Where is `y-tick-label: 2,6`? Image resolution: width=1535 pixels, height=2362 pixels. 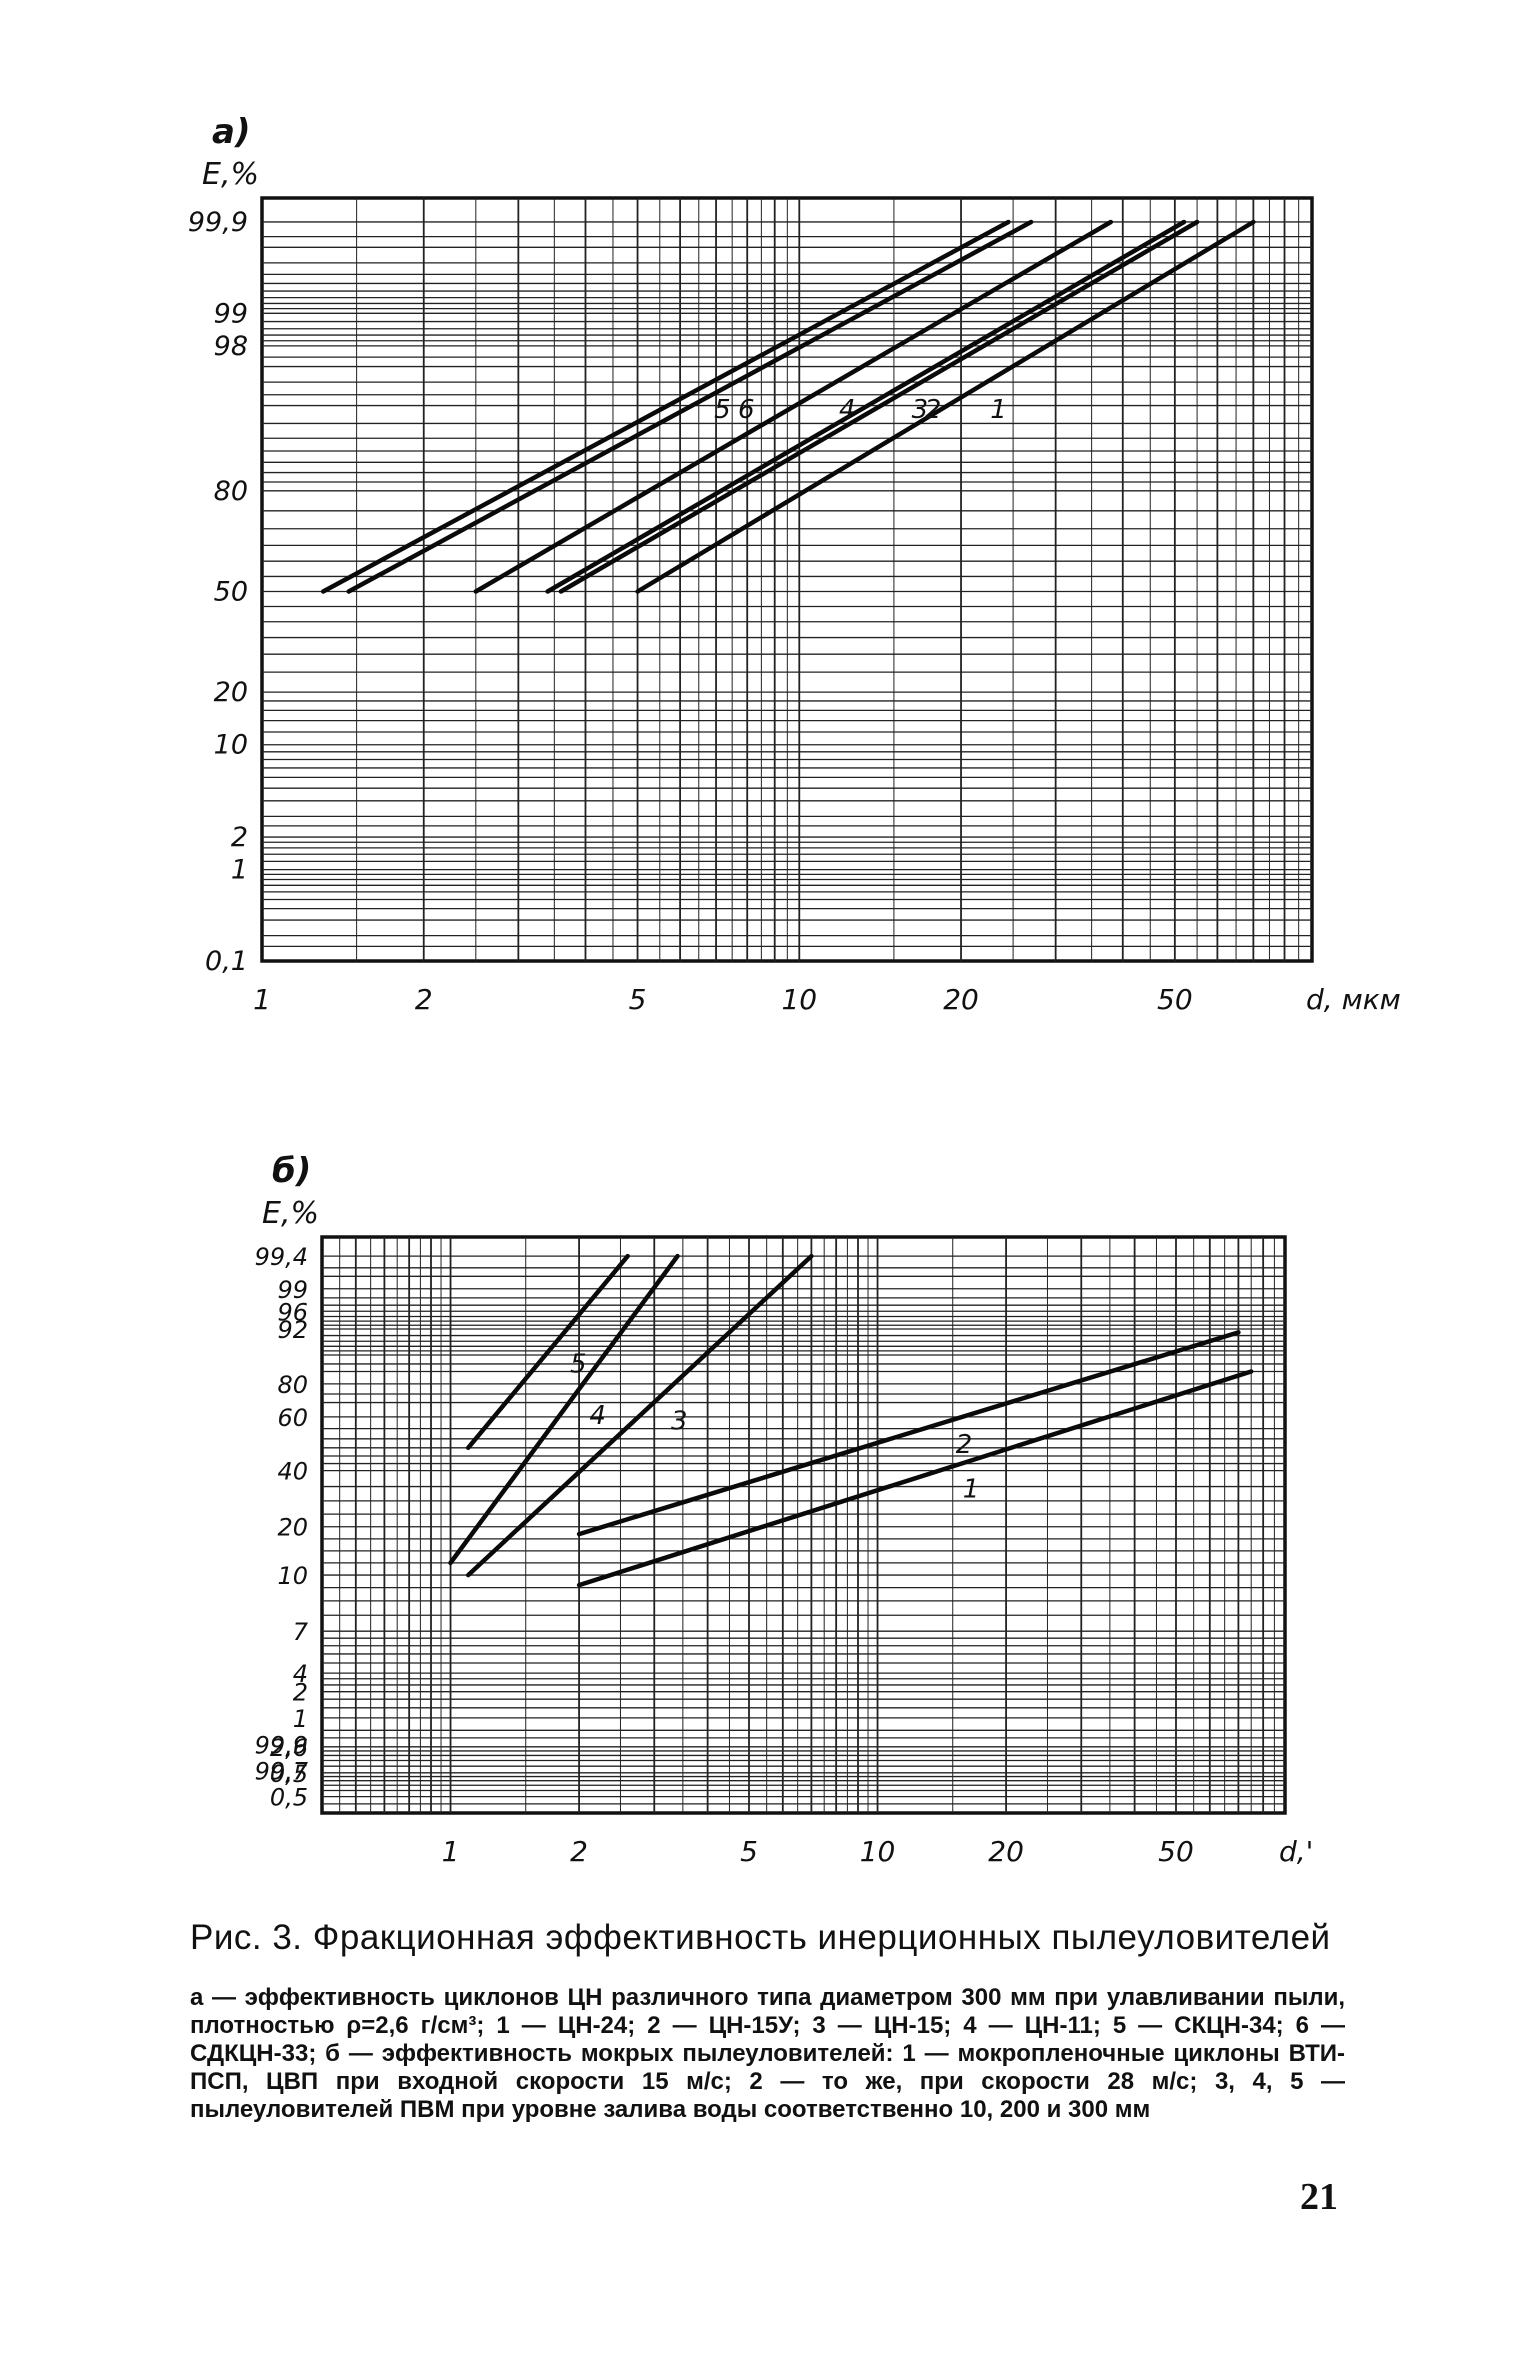 y-tick-label: 2,6 is located at coordinates (289, 1748).